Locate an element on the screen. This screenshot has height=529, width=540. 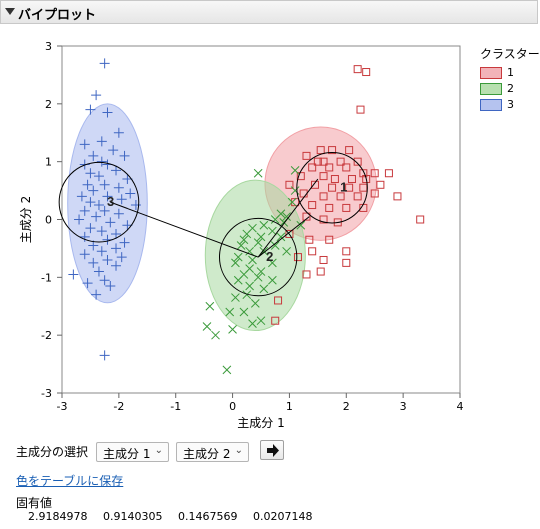
apply-button is located at coordinates (272, 450).